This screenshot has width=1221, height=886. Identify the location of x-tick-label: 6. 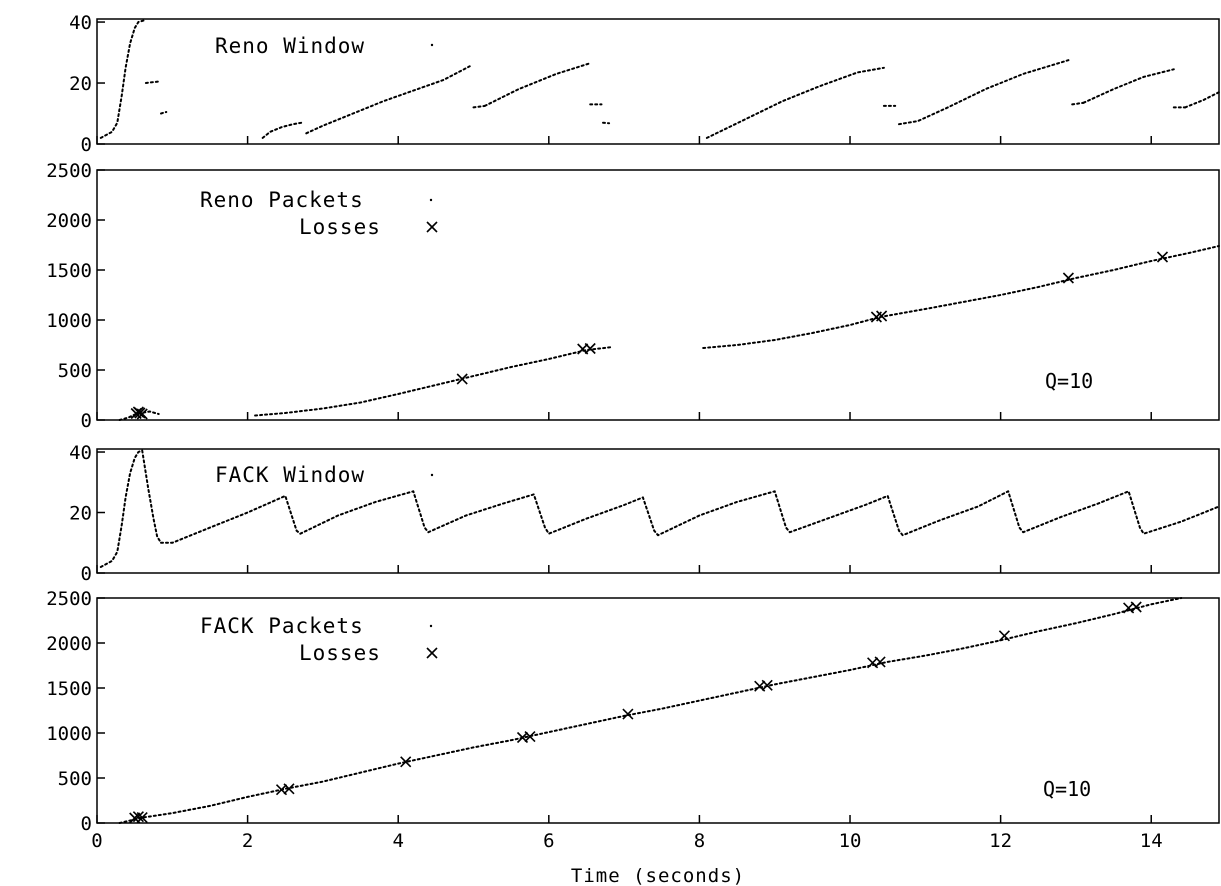
(548, 841).